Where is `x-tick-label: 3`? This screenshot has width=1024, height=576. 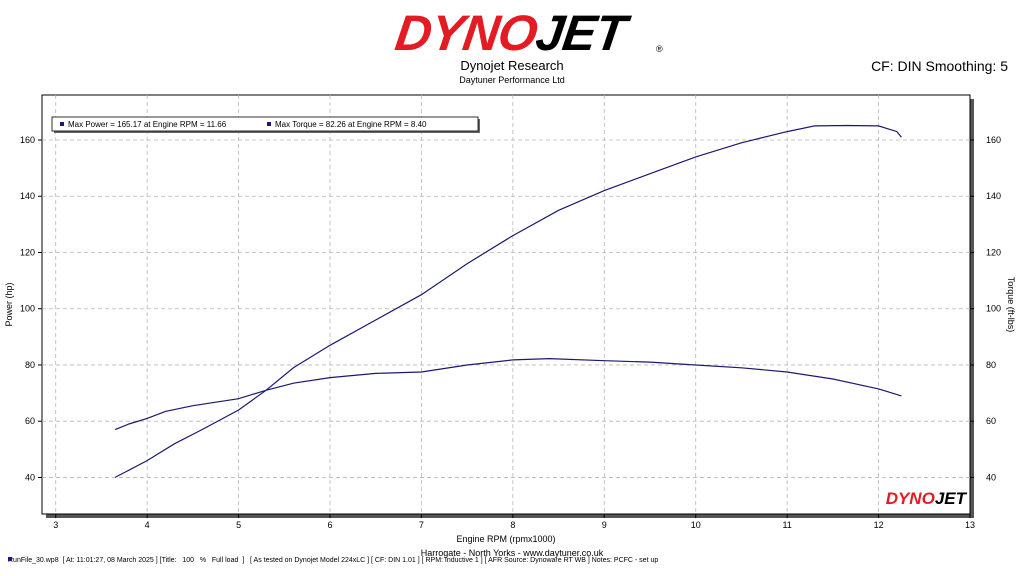
x-tick-label: 3 is located at coordinates (55, 525).